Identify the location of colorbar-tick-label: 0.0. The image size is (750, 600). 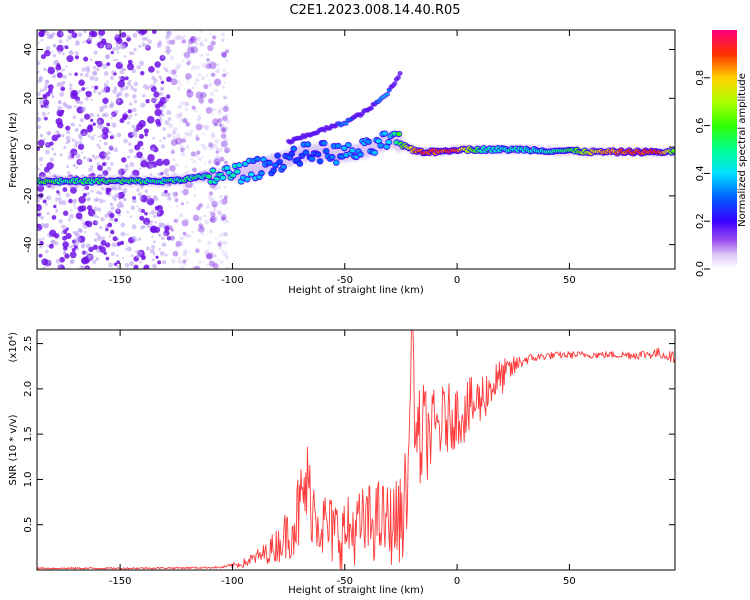
(700, 269).